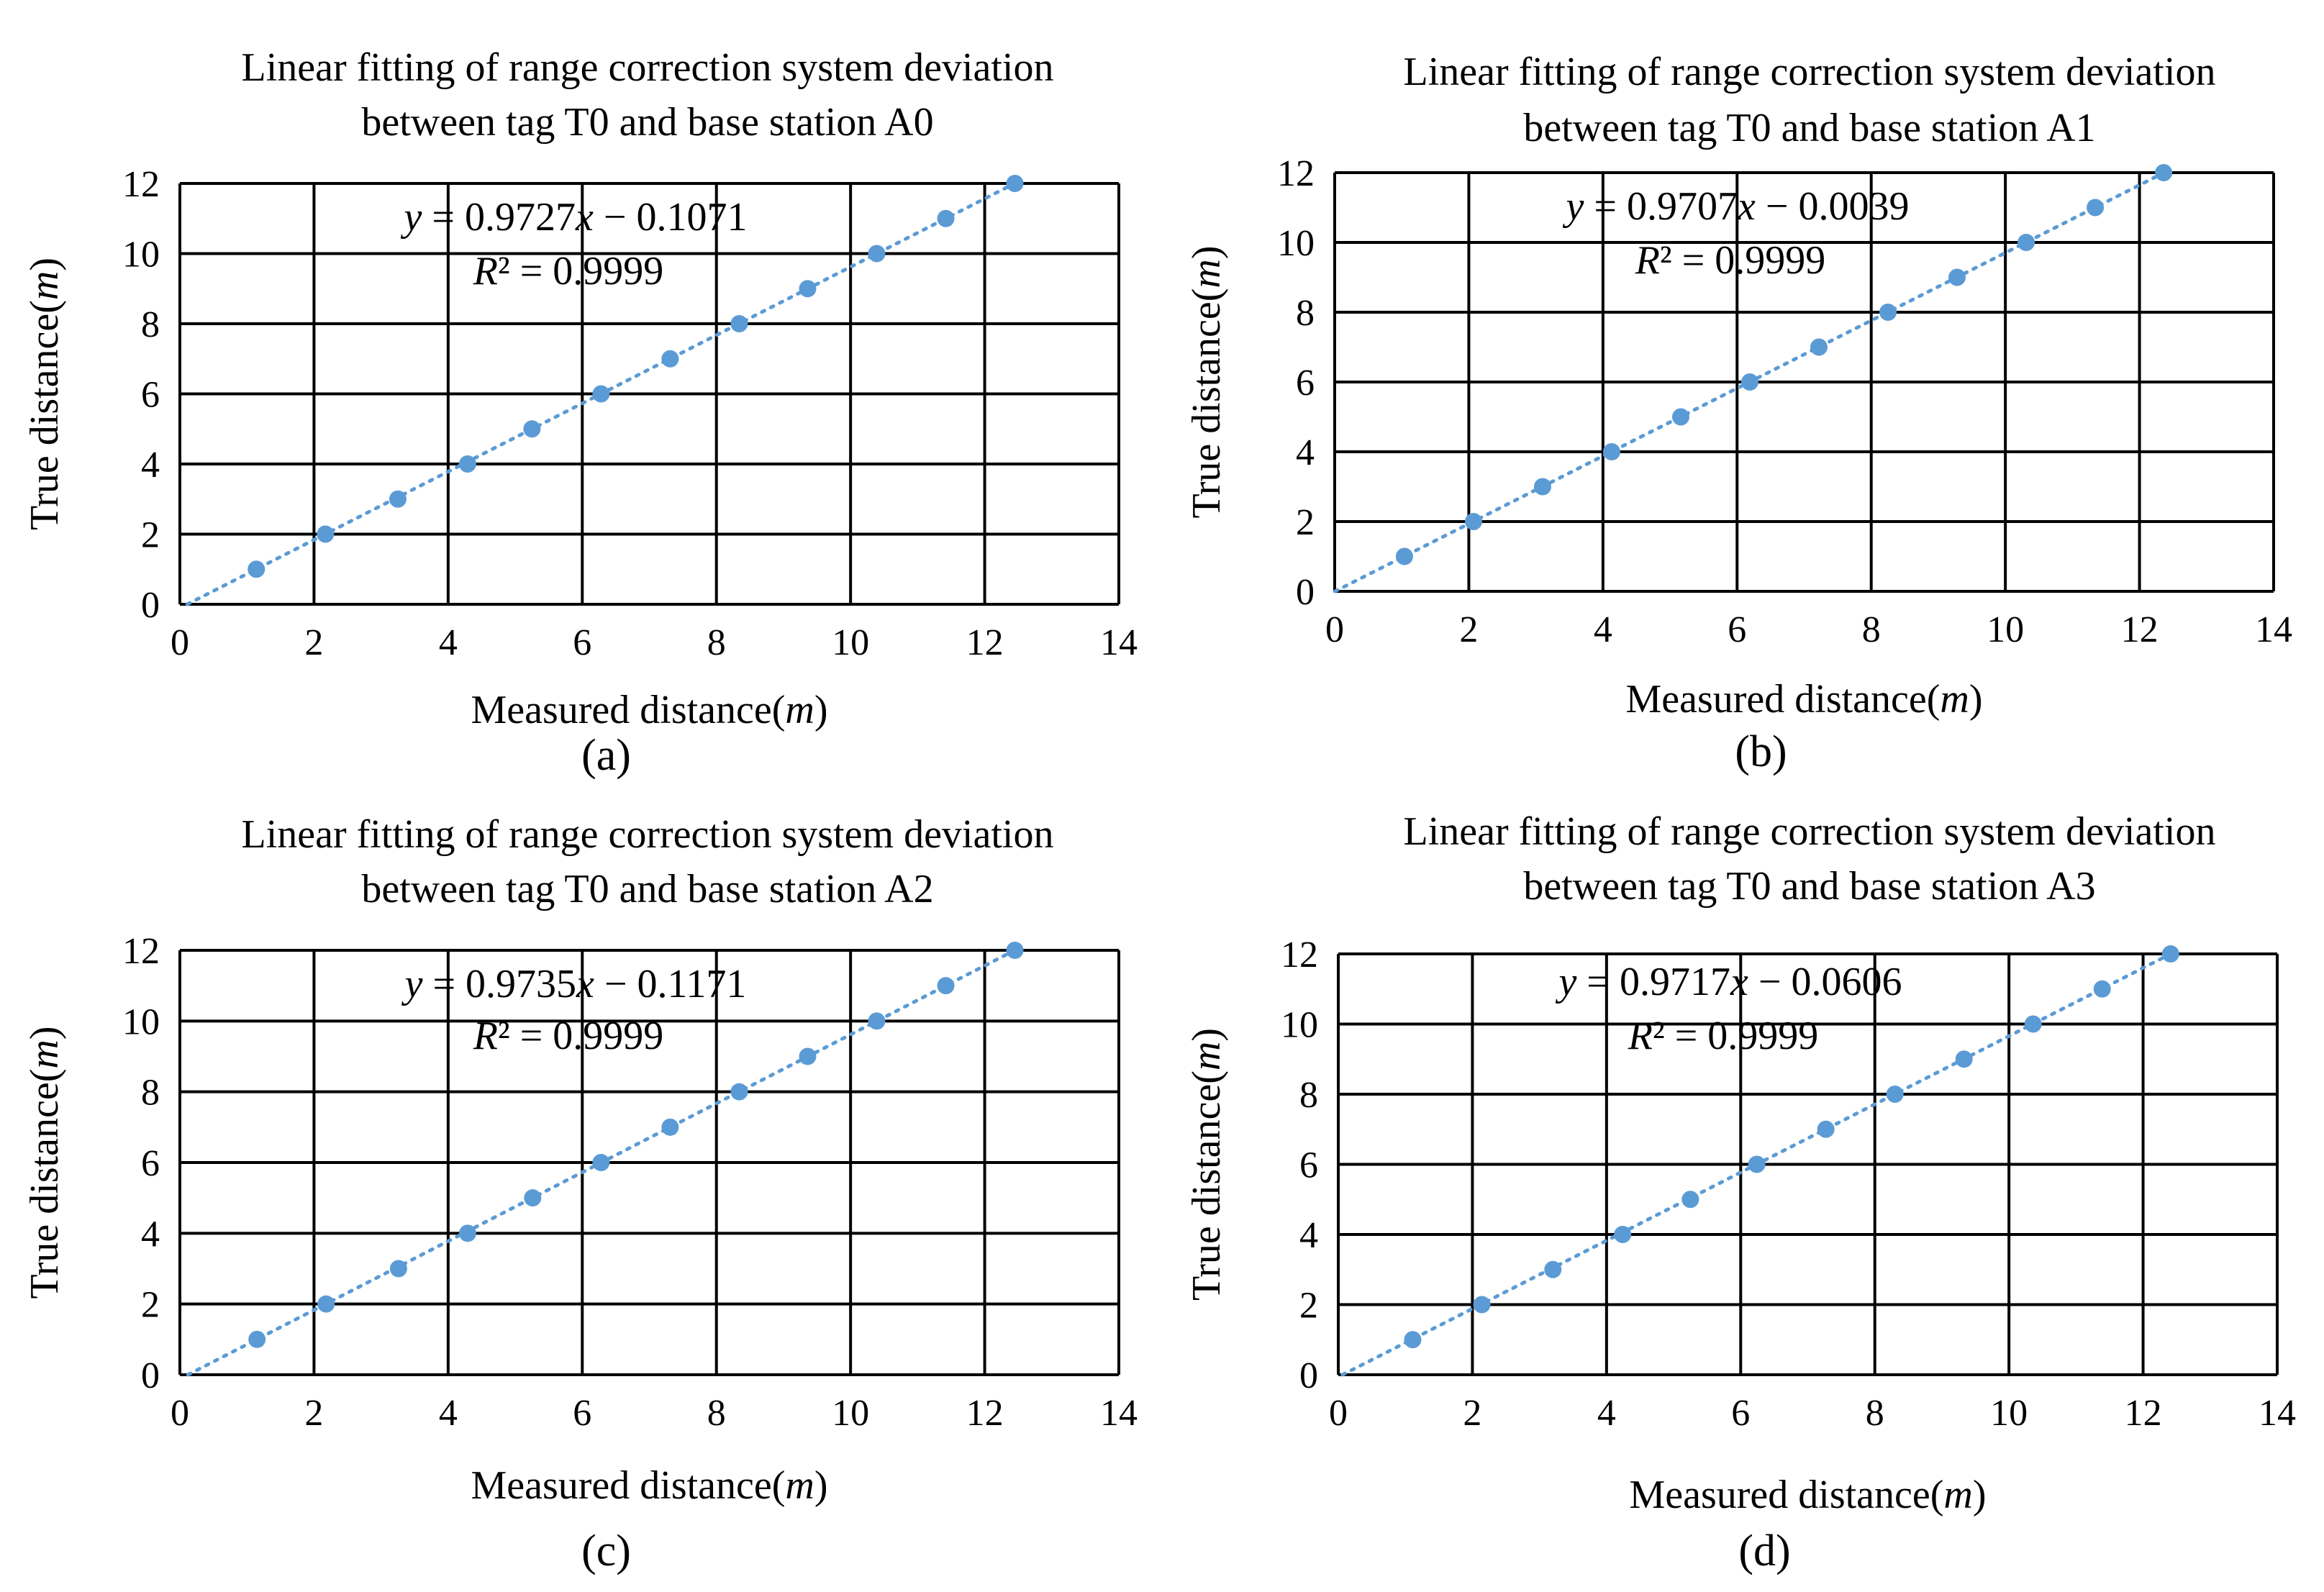 This screenshot has width=2324, height=1592. I want to click on panel-caption: (c), so click(606, 1551).